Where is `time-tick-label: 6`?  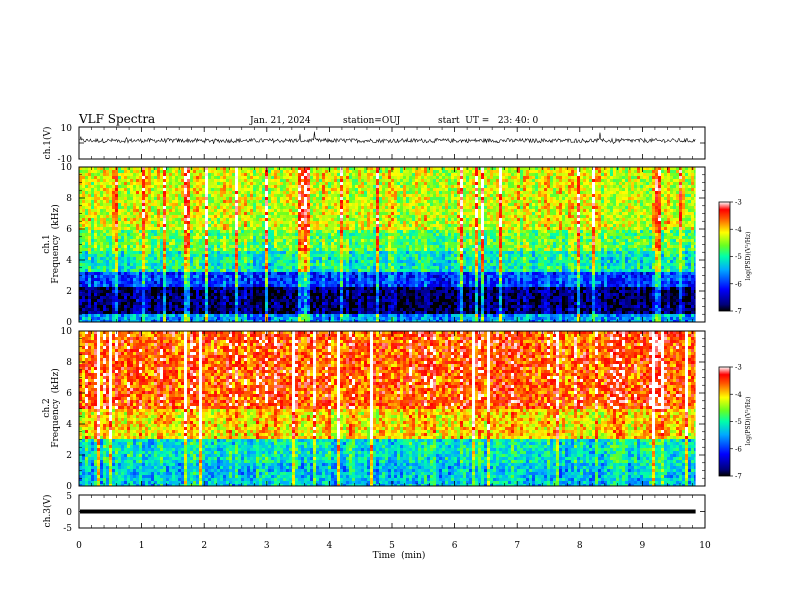
time-tick-label: 6 is located at coordinates (455, 546).